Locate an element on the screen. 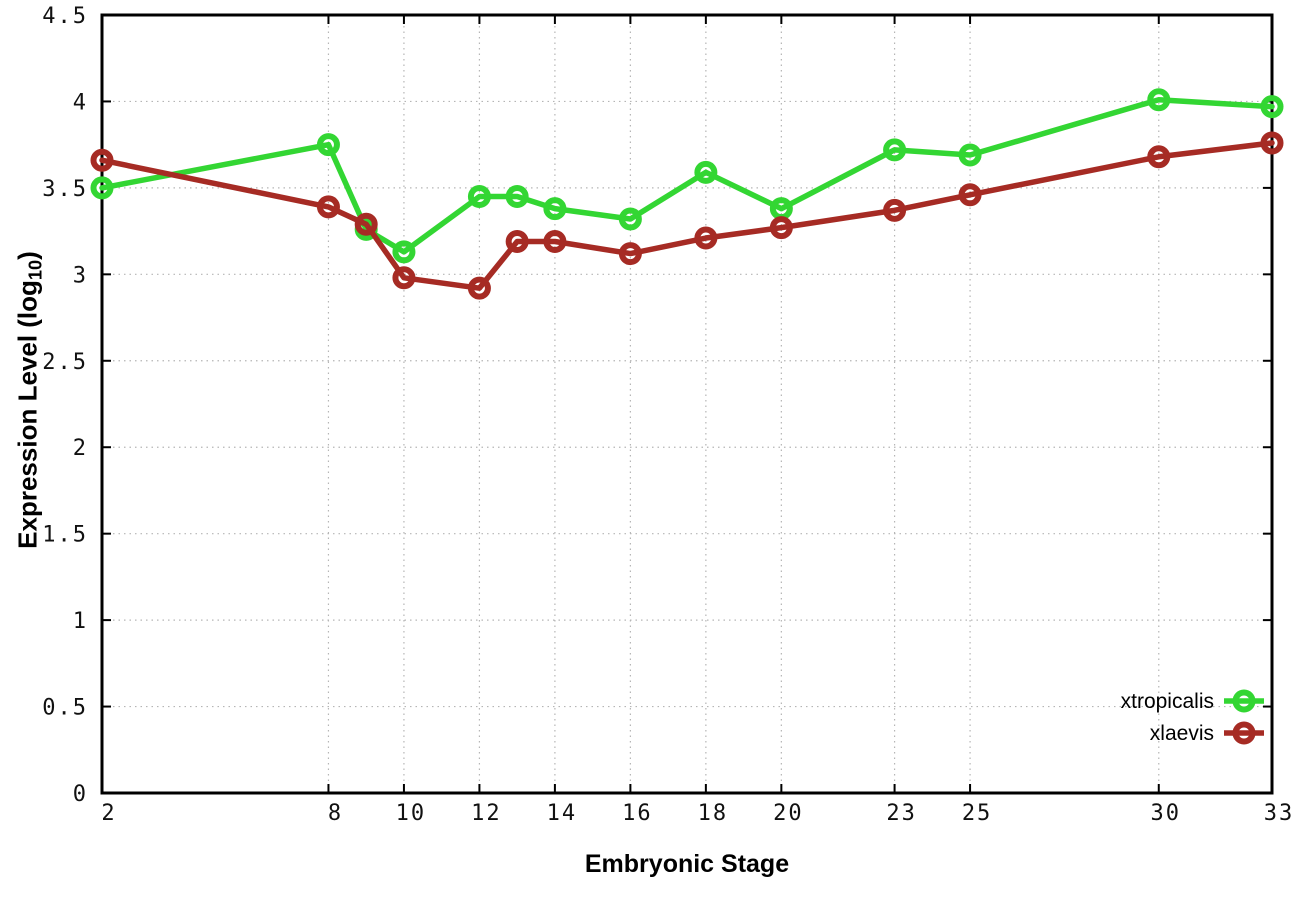 The image size is (1296, 907). legend-label-xlaevis: xlaevis is located at coordinates (1182, 733).